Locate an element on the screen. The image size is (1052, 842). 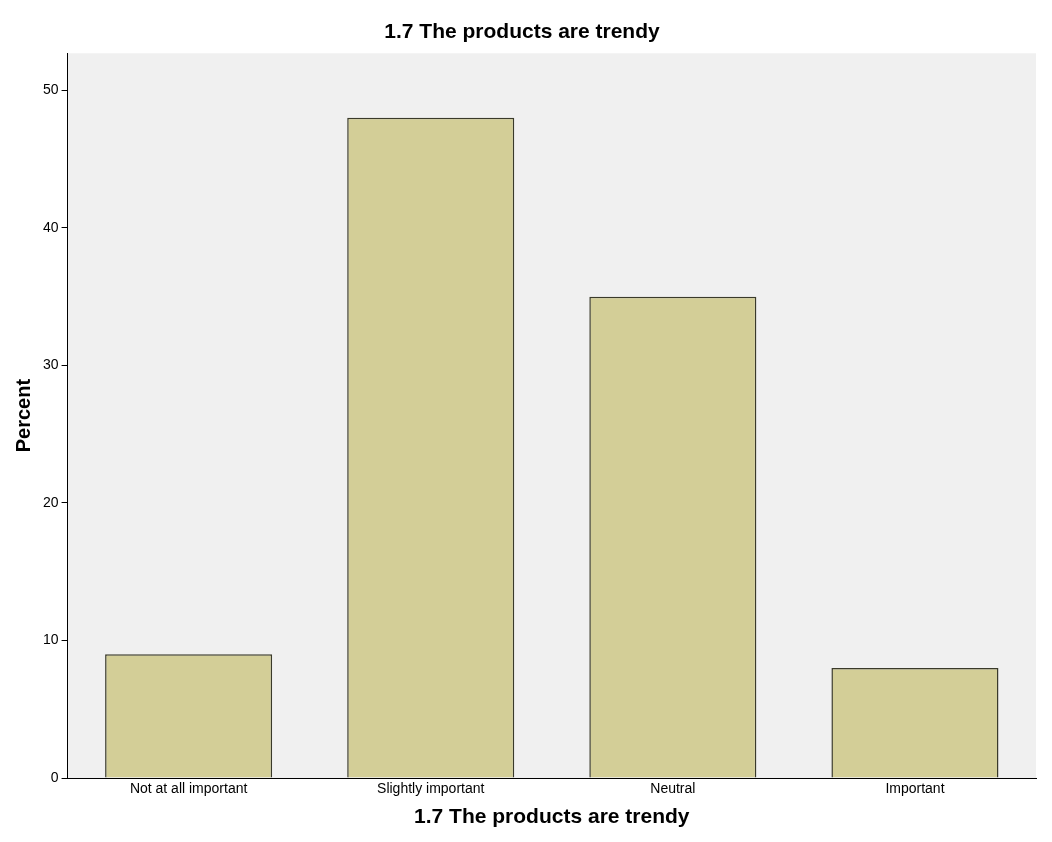
chart-title: 1.7 The products are trendy is located at coordinates (522, 31).